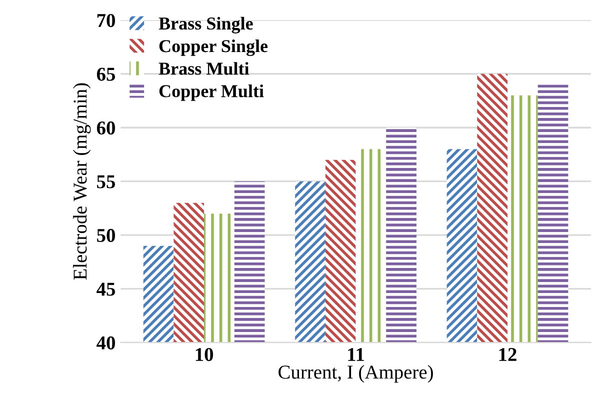 The width and height of the screenshot is (603, 403). What do you see at coordinates (106, 74) in the screenshot?
I see `y-tick-label: 65` at bounding box center [106, 74].